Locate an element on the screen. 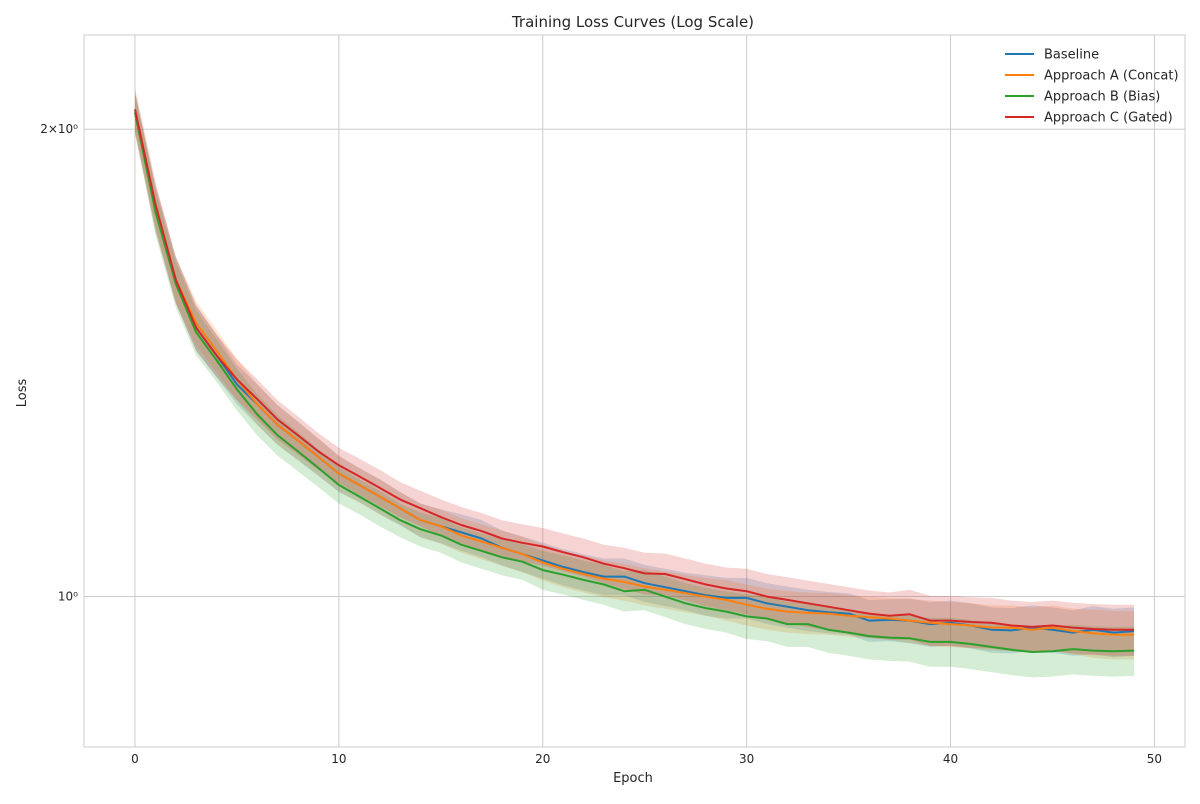 This screenshot has width=1200, height=804. legend-label-3: Approach C (Gated) is located at coordinates (1108, 118).